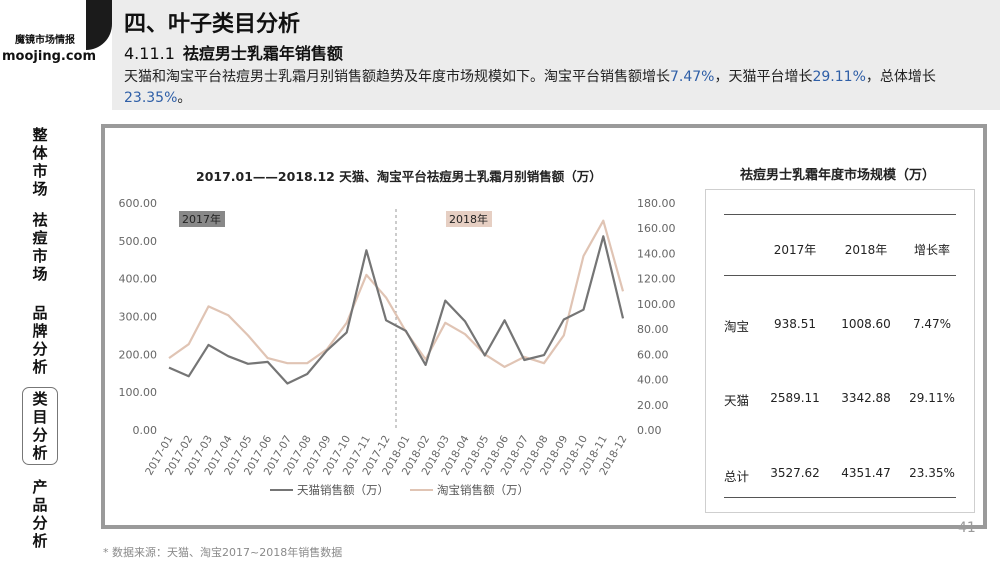  What do you see at coordinates (932, 473) in the screenshot?
I see `table-cell: 23.35%` at bounding box center [932, 473].